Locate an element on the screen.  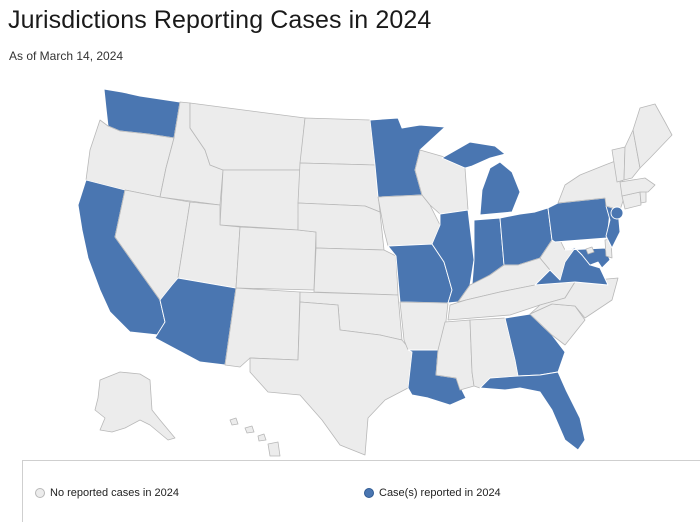
legend-swatch-cases is located at coordinates (369, 493).